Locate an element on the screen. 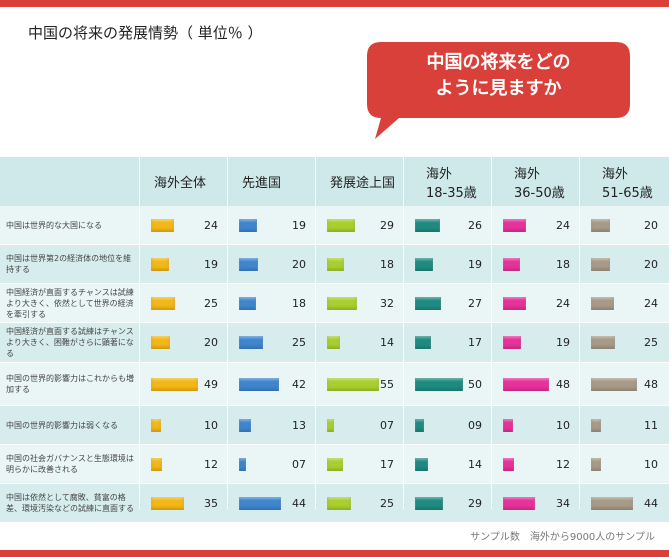  bottom-accent-bar is located at coordinates (334, 553).